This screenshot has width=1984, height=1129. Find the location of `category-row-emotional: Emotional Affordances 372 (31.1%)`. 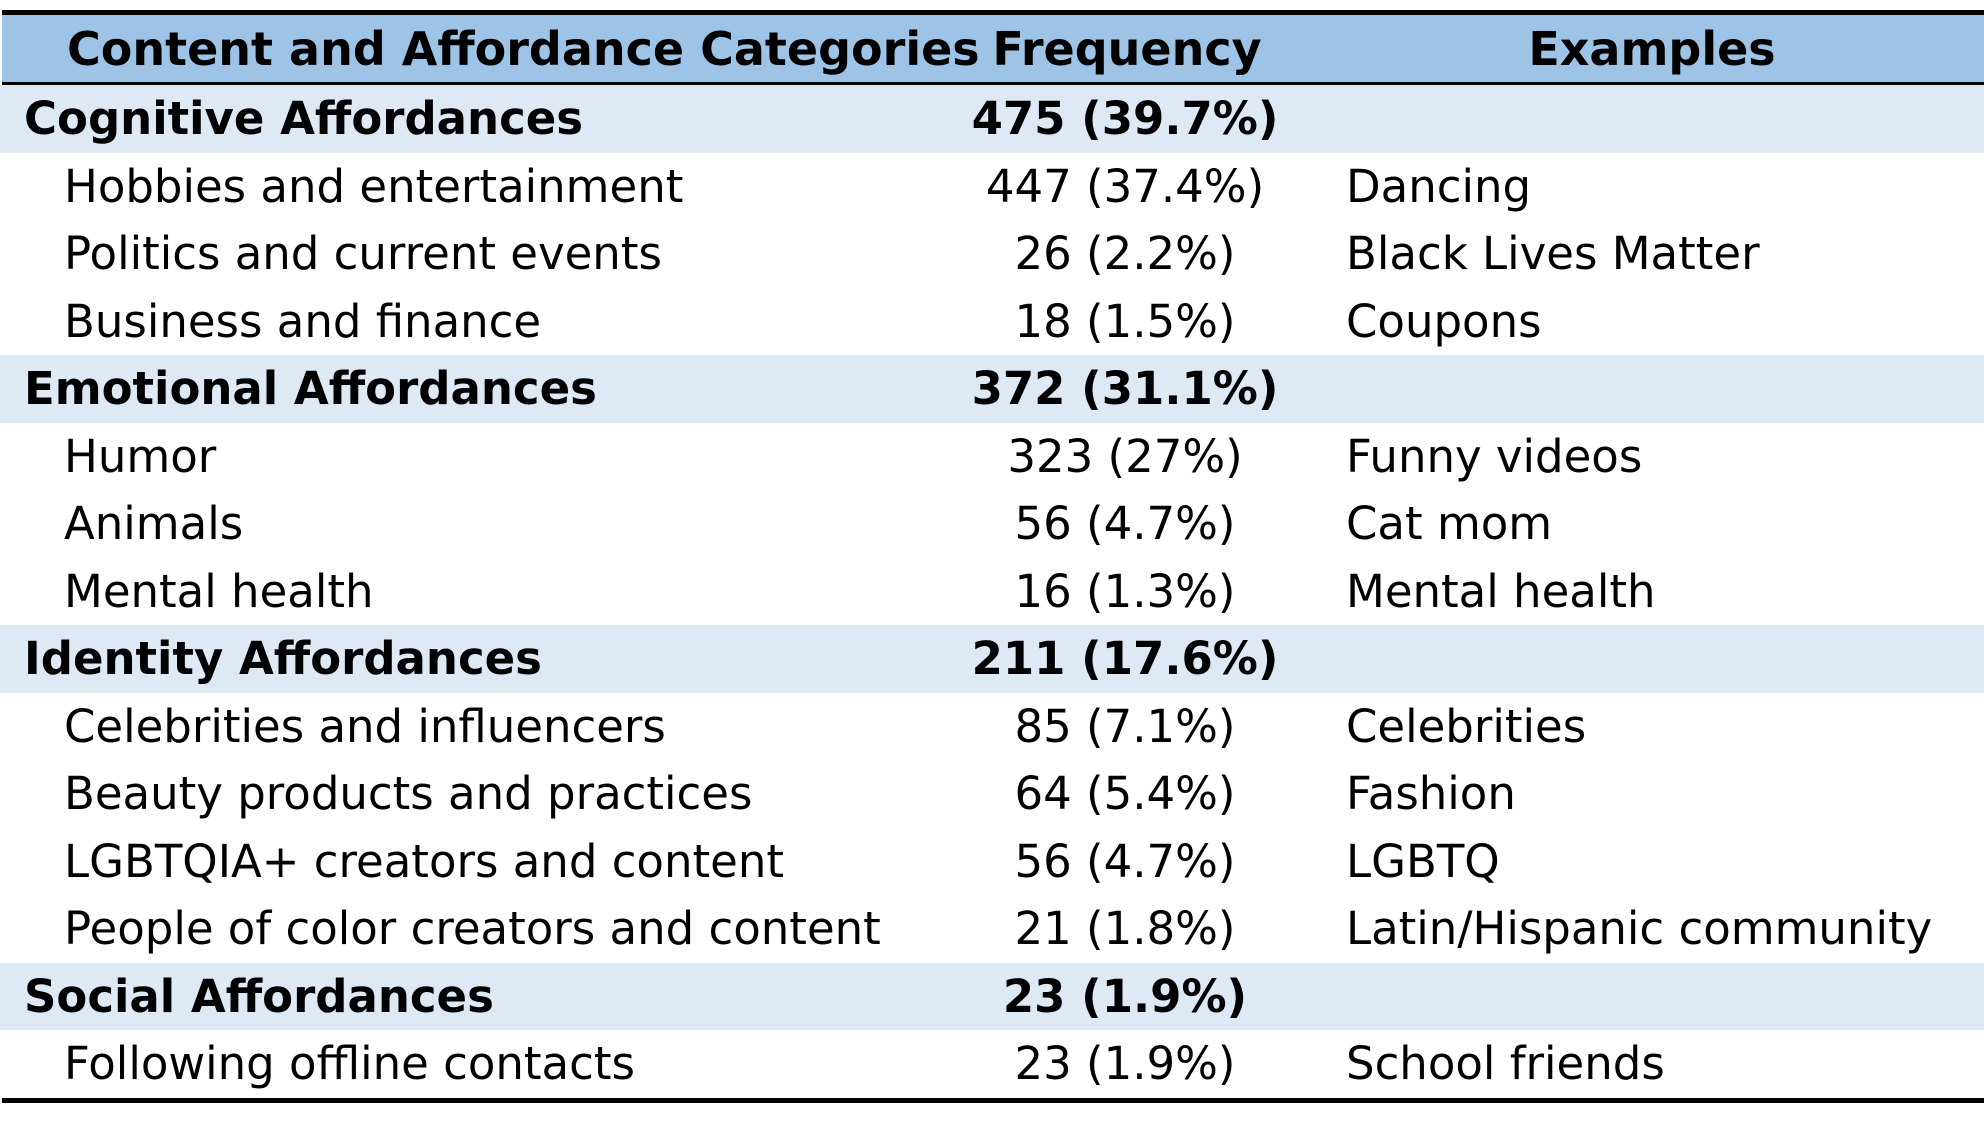

category-row-emotional: Emotional Affordances 372 (31.1%) is located at coordinates (992, 389).